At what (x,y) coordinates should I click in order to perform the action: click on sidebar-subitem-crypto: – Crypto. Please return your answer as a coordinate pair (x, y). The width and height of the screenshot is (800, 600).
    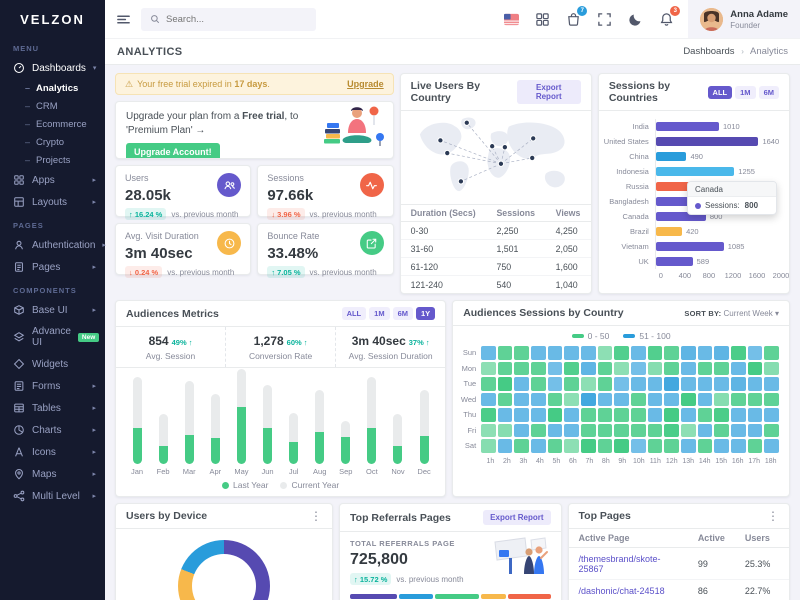
    Looking at the image, I should click on (44, 142).